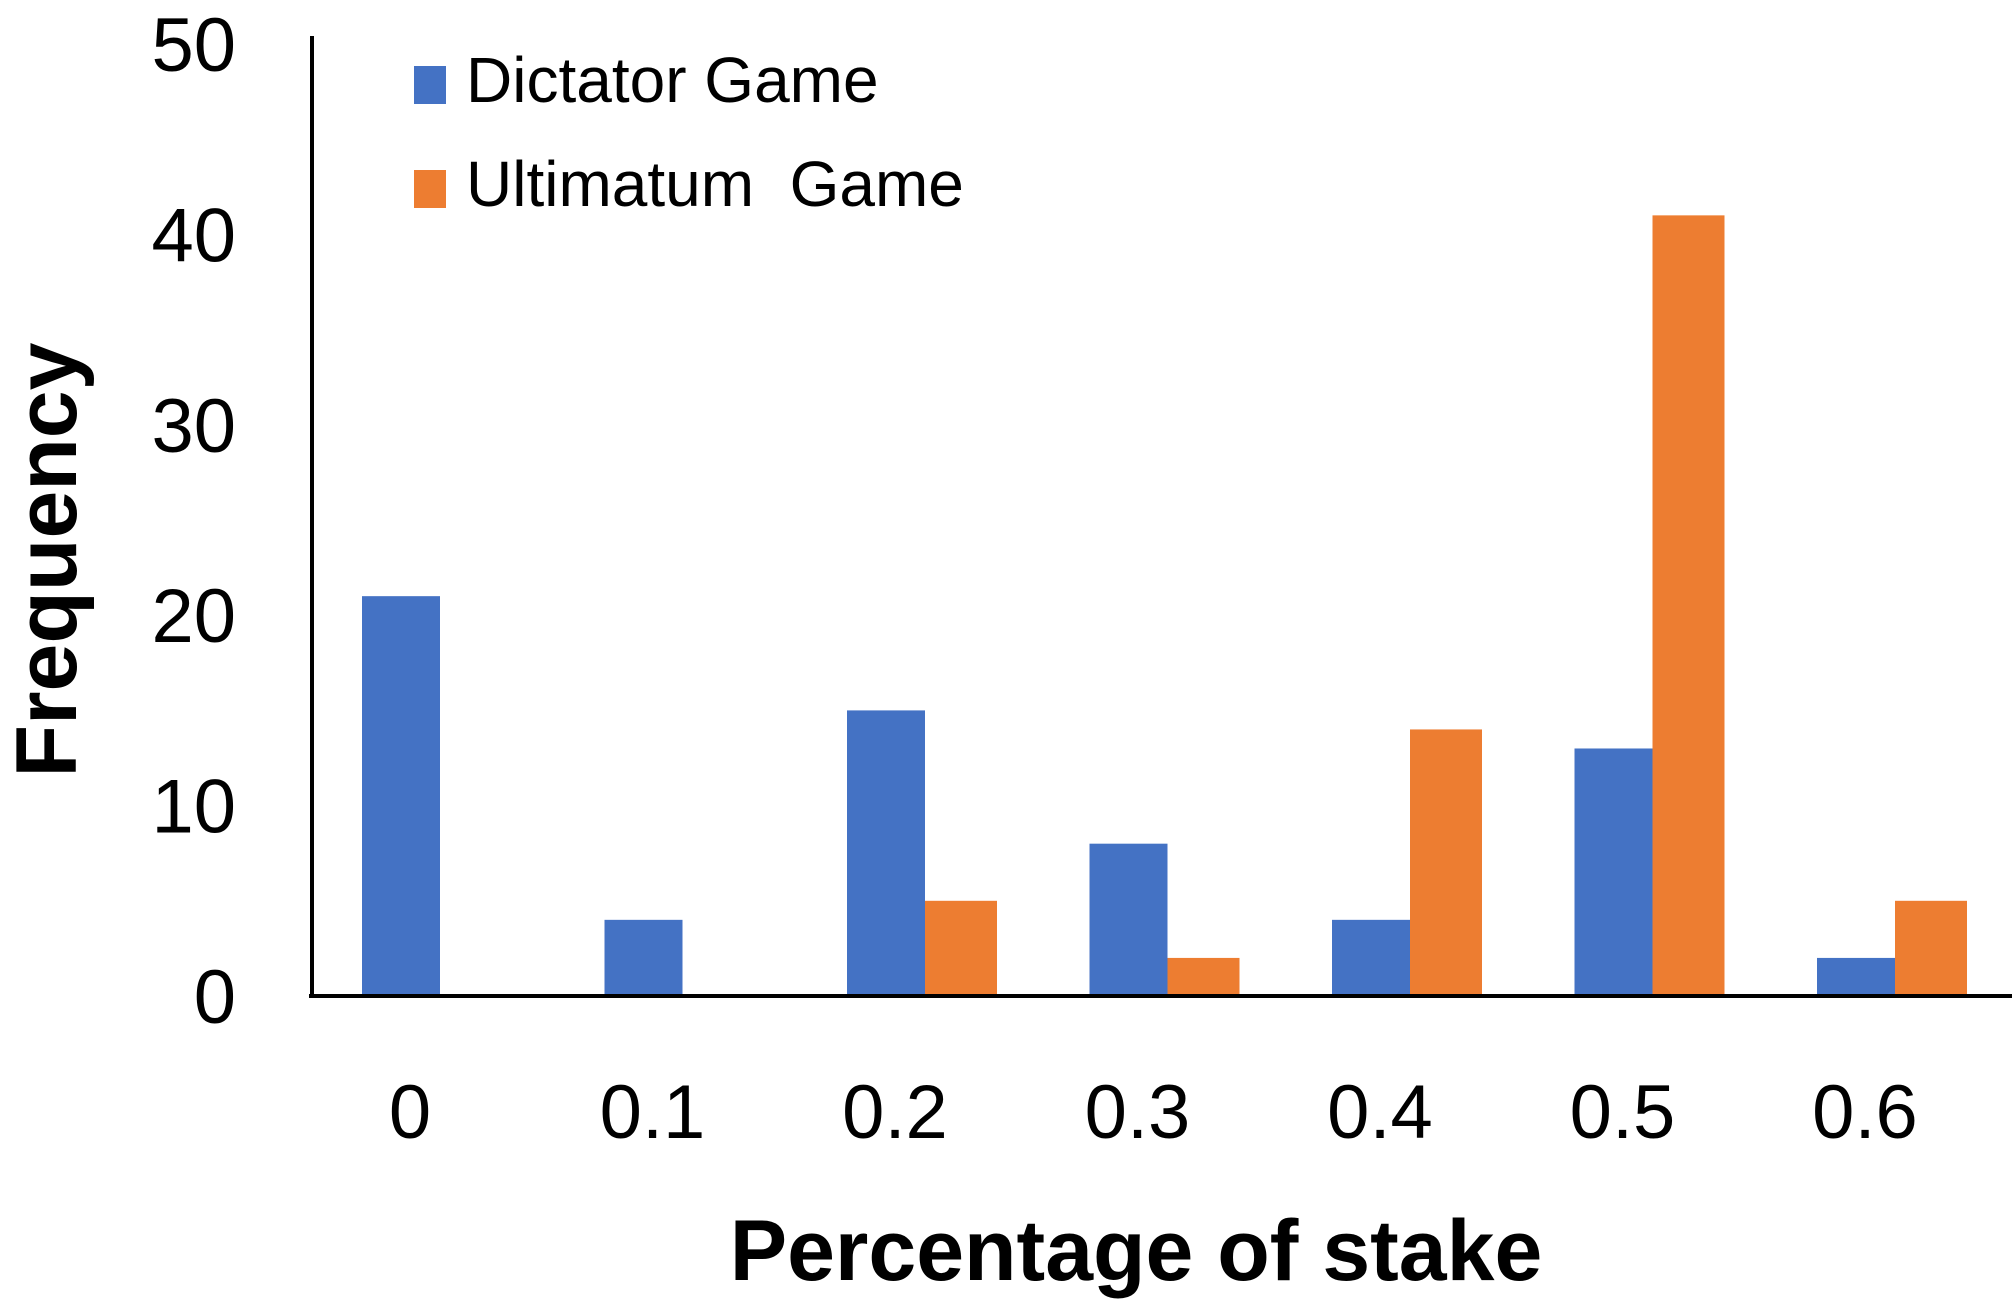  I want to click on y-axis-title: Frequency, so click(47, 559).